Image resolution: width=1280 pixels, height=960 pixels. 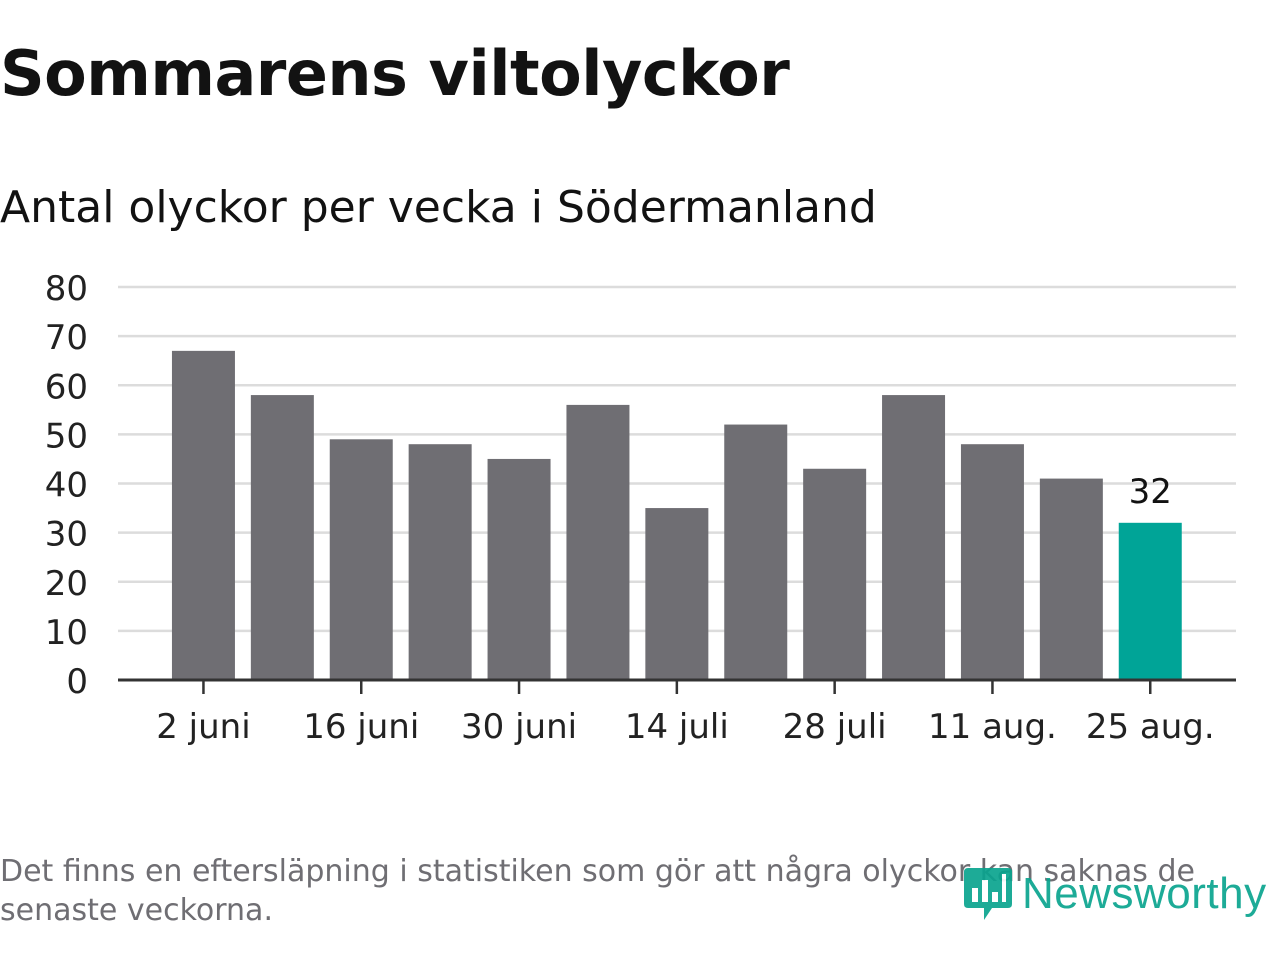 What do you see at coordinates (66, 633) in the screenshot?
I see `y-tick-label: 10` at bounding box center [66, 633].